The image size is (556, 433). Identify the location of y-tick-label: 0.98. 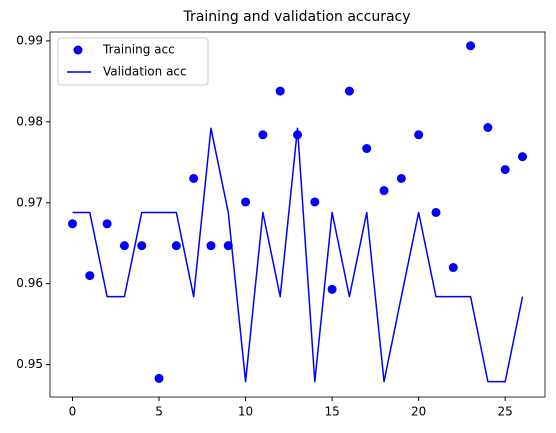
(29, 121).